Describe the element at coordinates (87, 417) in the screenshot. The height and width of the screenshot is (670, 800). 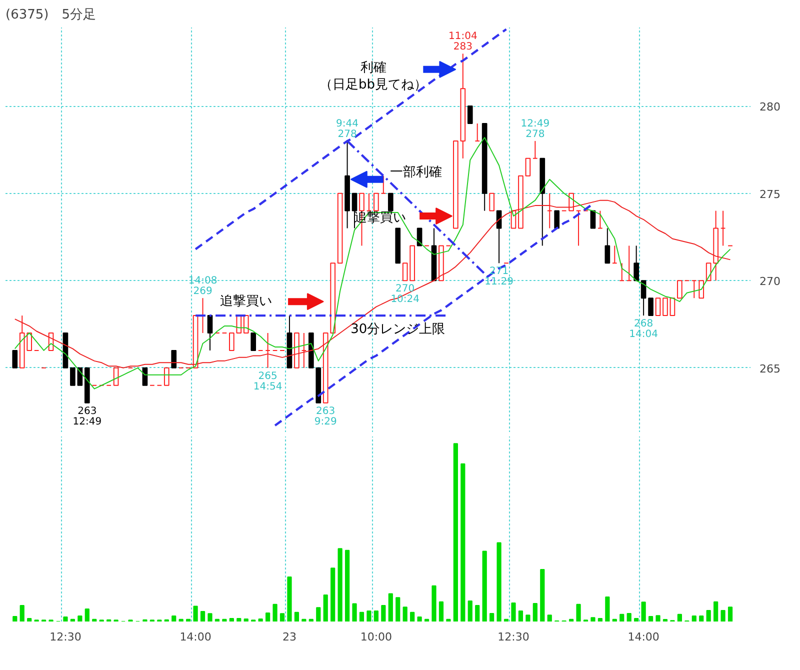
I see `annotation: 263 12:49` at that location.